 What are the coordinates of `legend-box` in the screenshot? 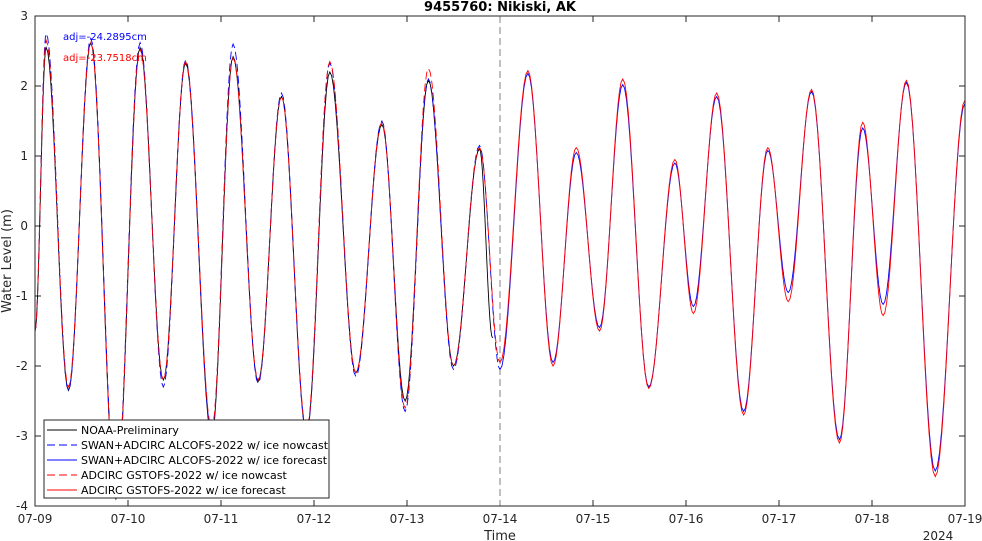 It's located at (186, 459).